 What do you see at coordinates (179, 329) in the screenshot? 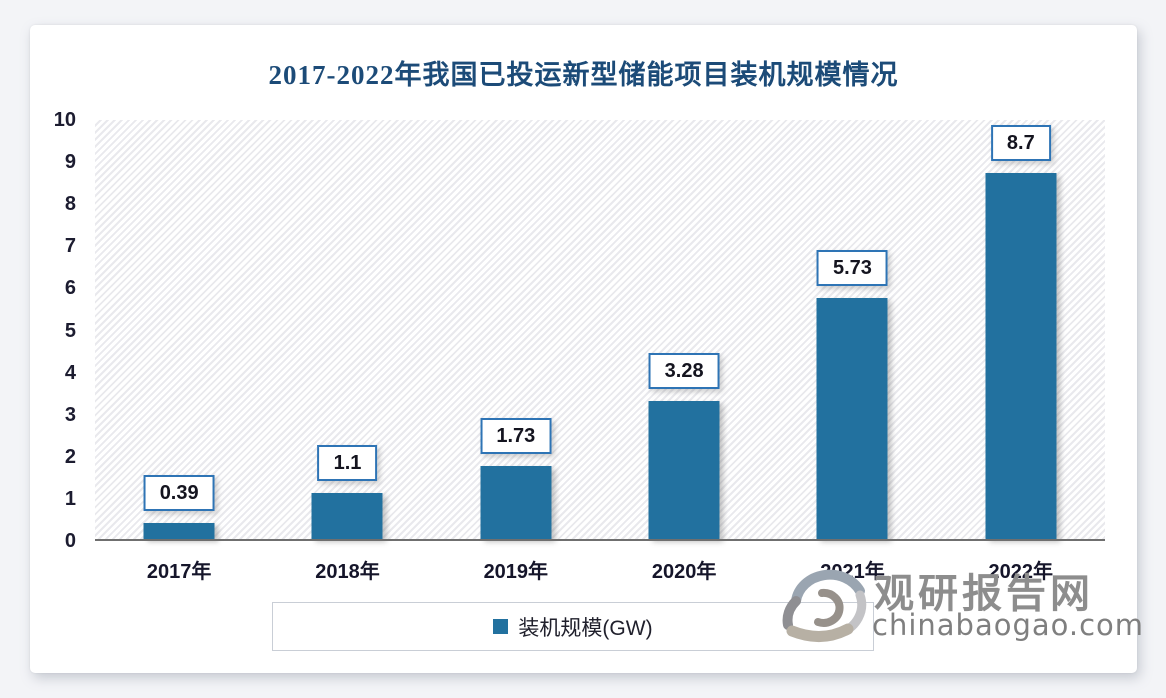
I see `bar-column: 0.39` at bounding box center [179, 329].